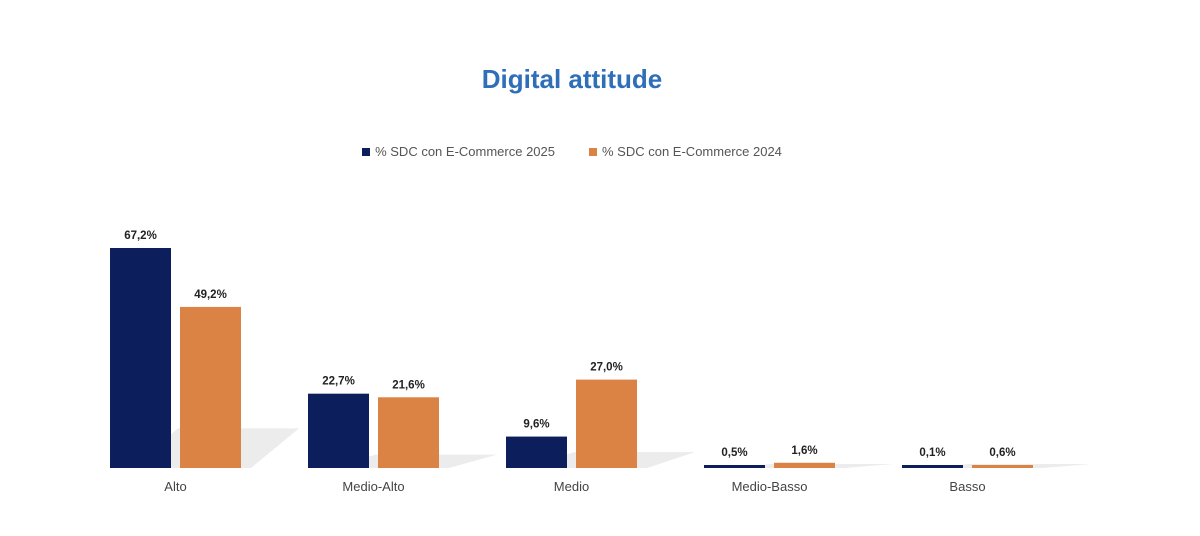  Describe the element at coordinates (536, 452) in the screenshot. I see `bar-medio-2025` at that location.